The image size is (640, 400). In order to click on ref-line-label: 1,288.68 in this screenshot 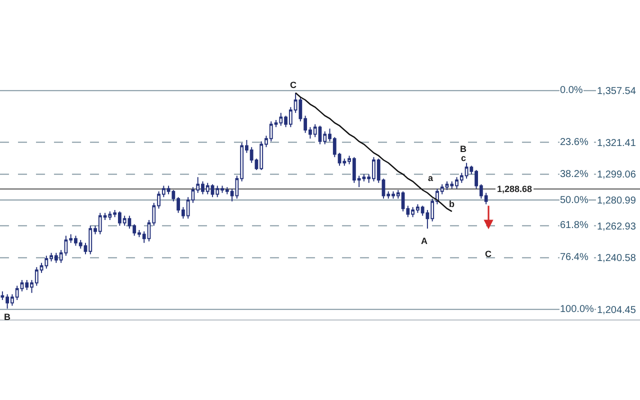, I will do `click(514, 189)`.